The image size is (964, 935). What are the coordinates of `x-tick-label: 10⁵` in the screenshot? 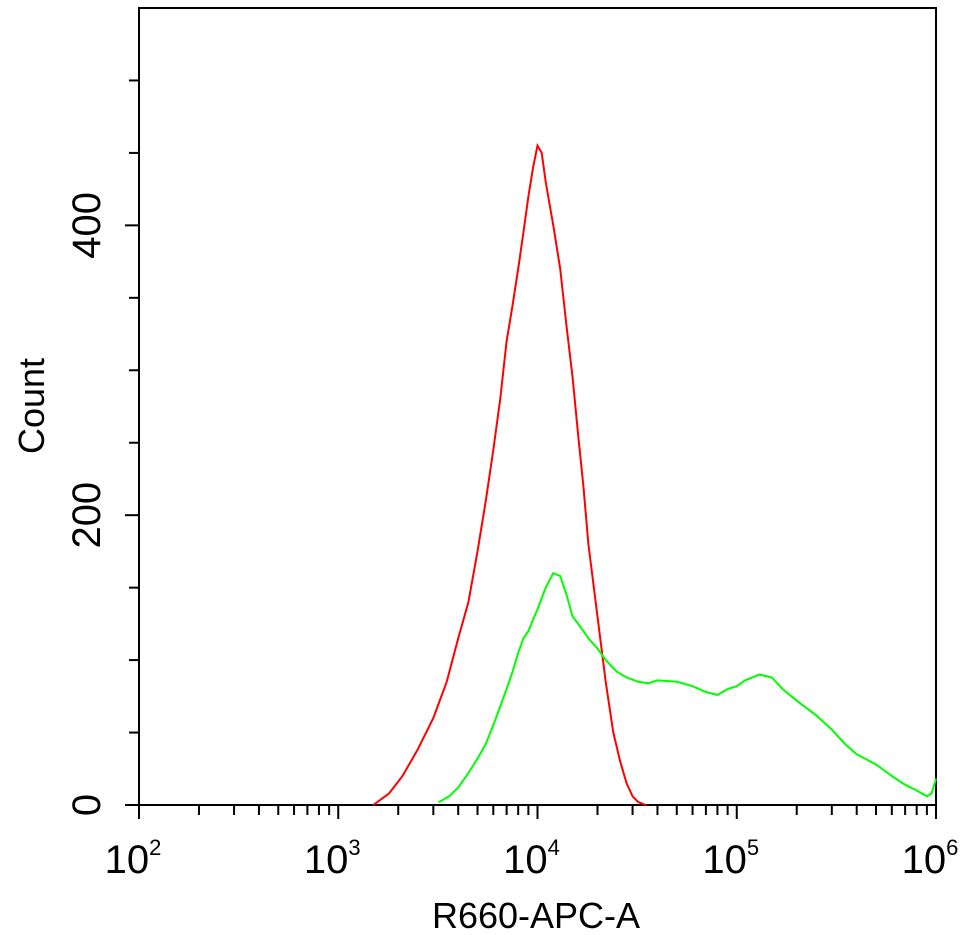 It's located at (730, 858).